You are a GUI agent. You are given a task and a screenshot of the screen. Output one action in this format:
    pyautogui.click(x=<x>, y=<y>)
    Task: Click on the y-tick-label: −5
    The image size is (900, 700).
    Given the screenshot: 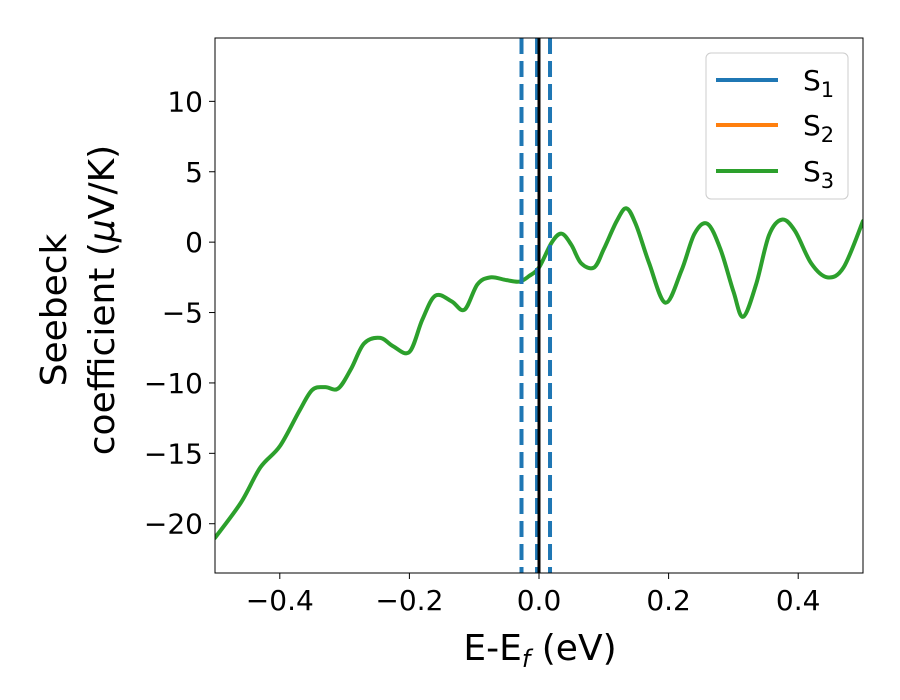 What is the action you would take?
    pyautogui.click(x=182, y=313)
    